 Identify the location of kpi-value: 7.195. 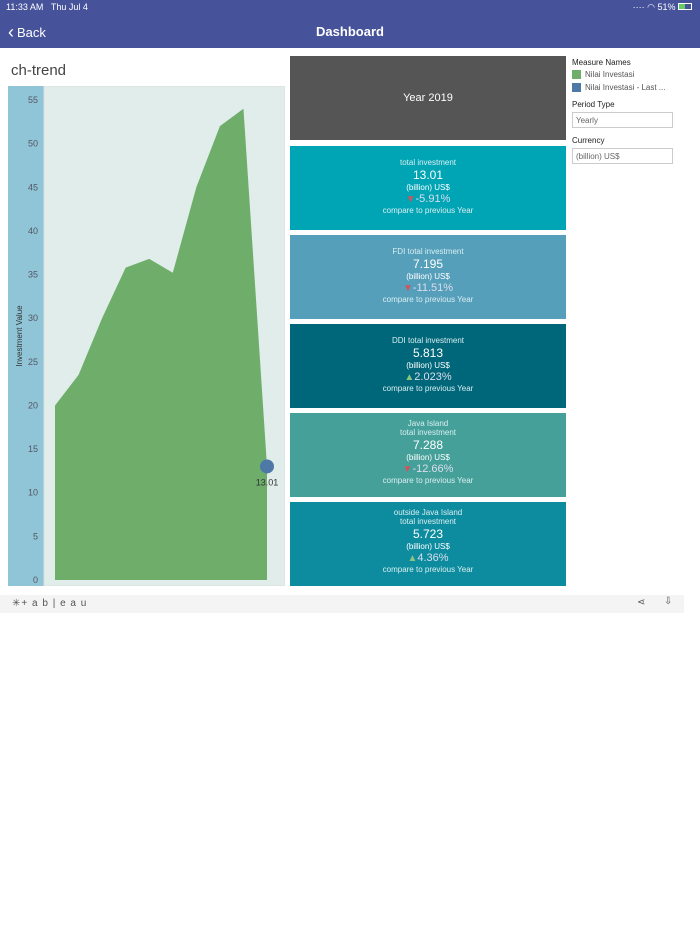
(428, 264).